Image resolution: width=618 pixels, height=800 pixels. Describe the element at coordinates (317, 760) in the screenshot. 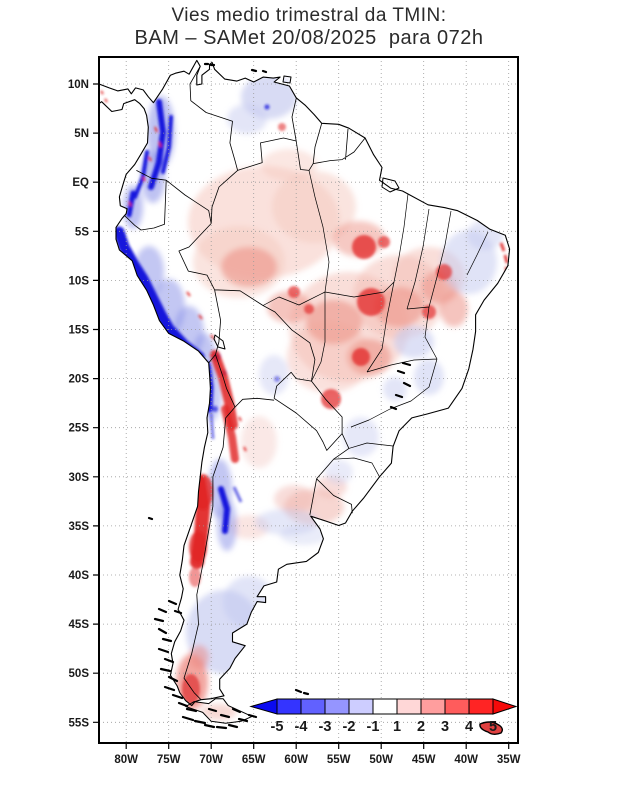

I see `longitude-axis: 80W 75W 70W 65W 60W 55W 50W 45W 40W 35W` at that location.